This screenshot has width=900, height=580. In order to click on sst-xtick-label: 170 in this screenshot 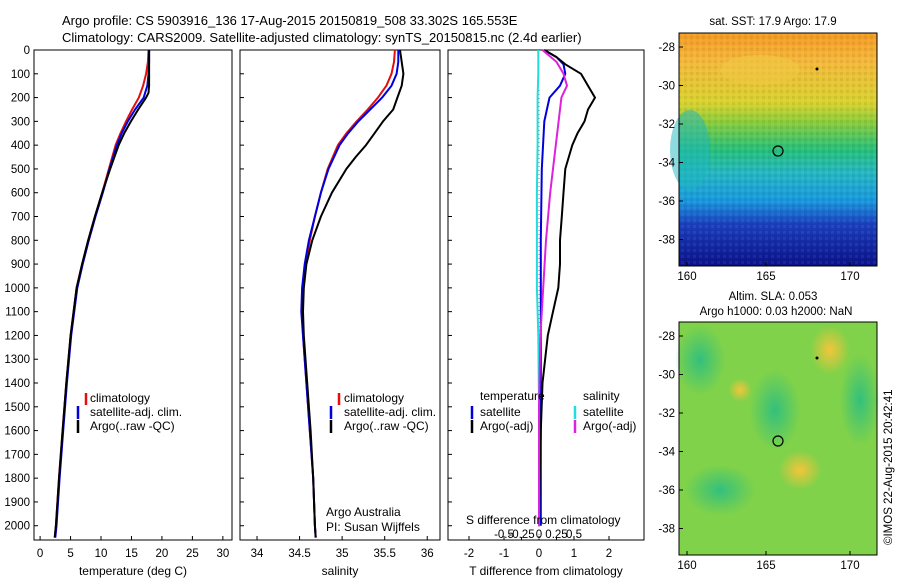, I will do `click(849, 277)`.